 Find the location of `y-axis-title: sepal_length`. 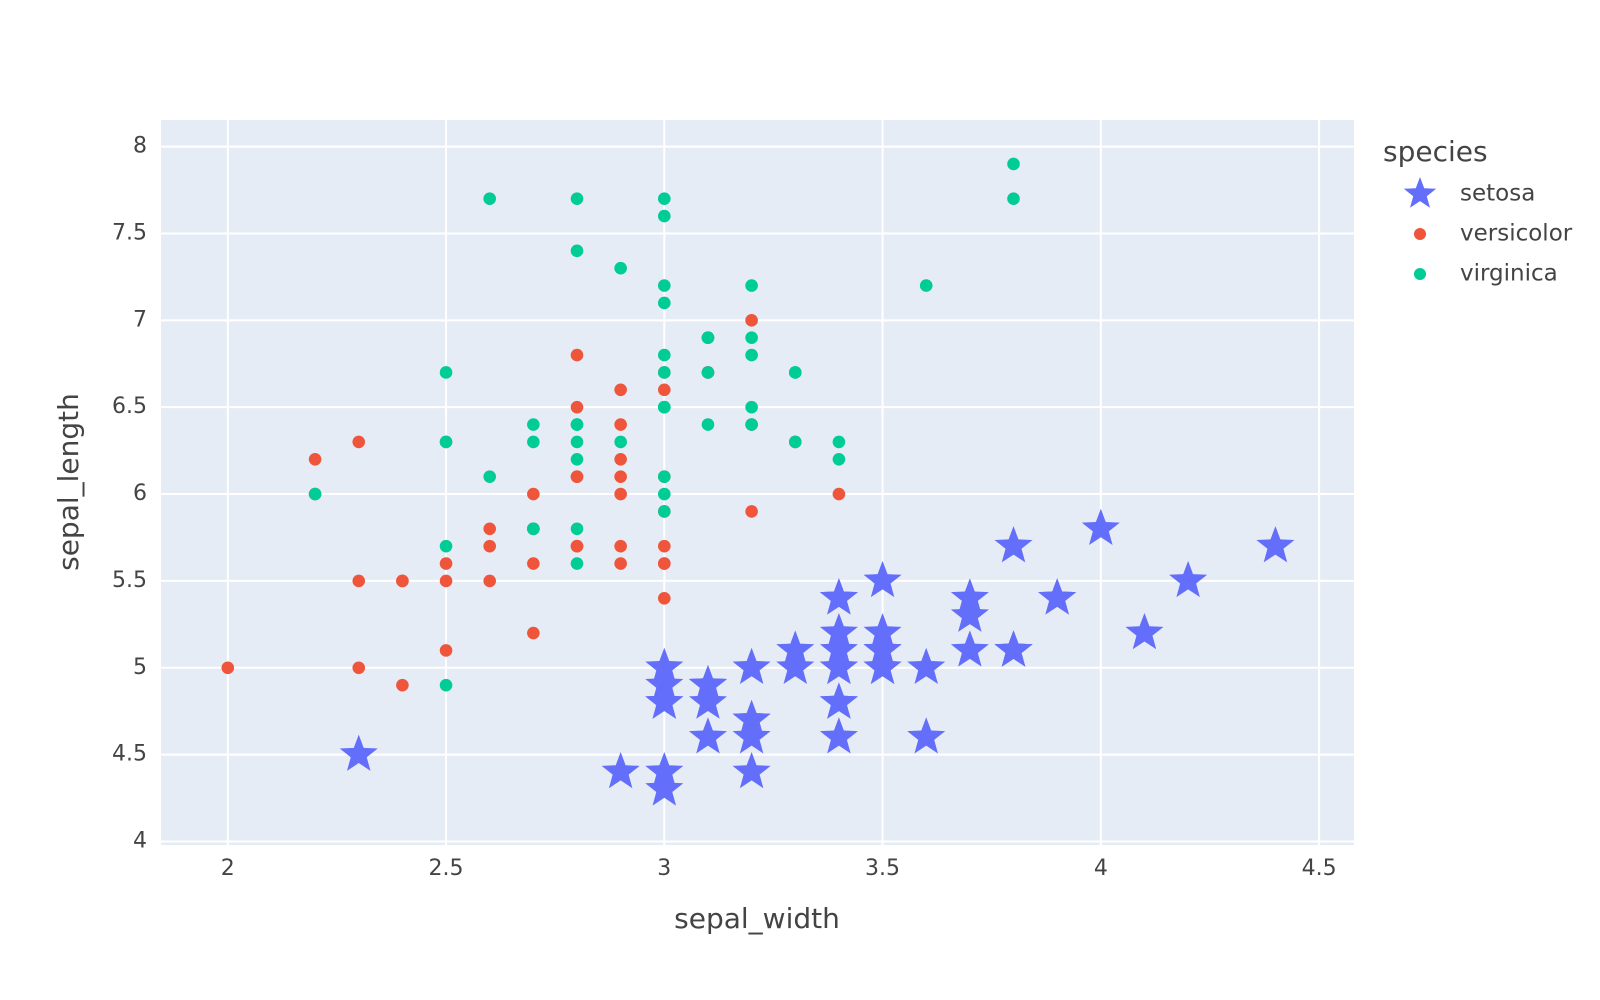

y-axis-title: sepal_length is located at coordinates (68, 482).